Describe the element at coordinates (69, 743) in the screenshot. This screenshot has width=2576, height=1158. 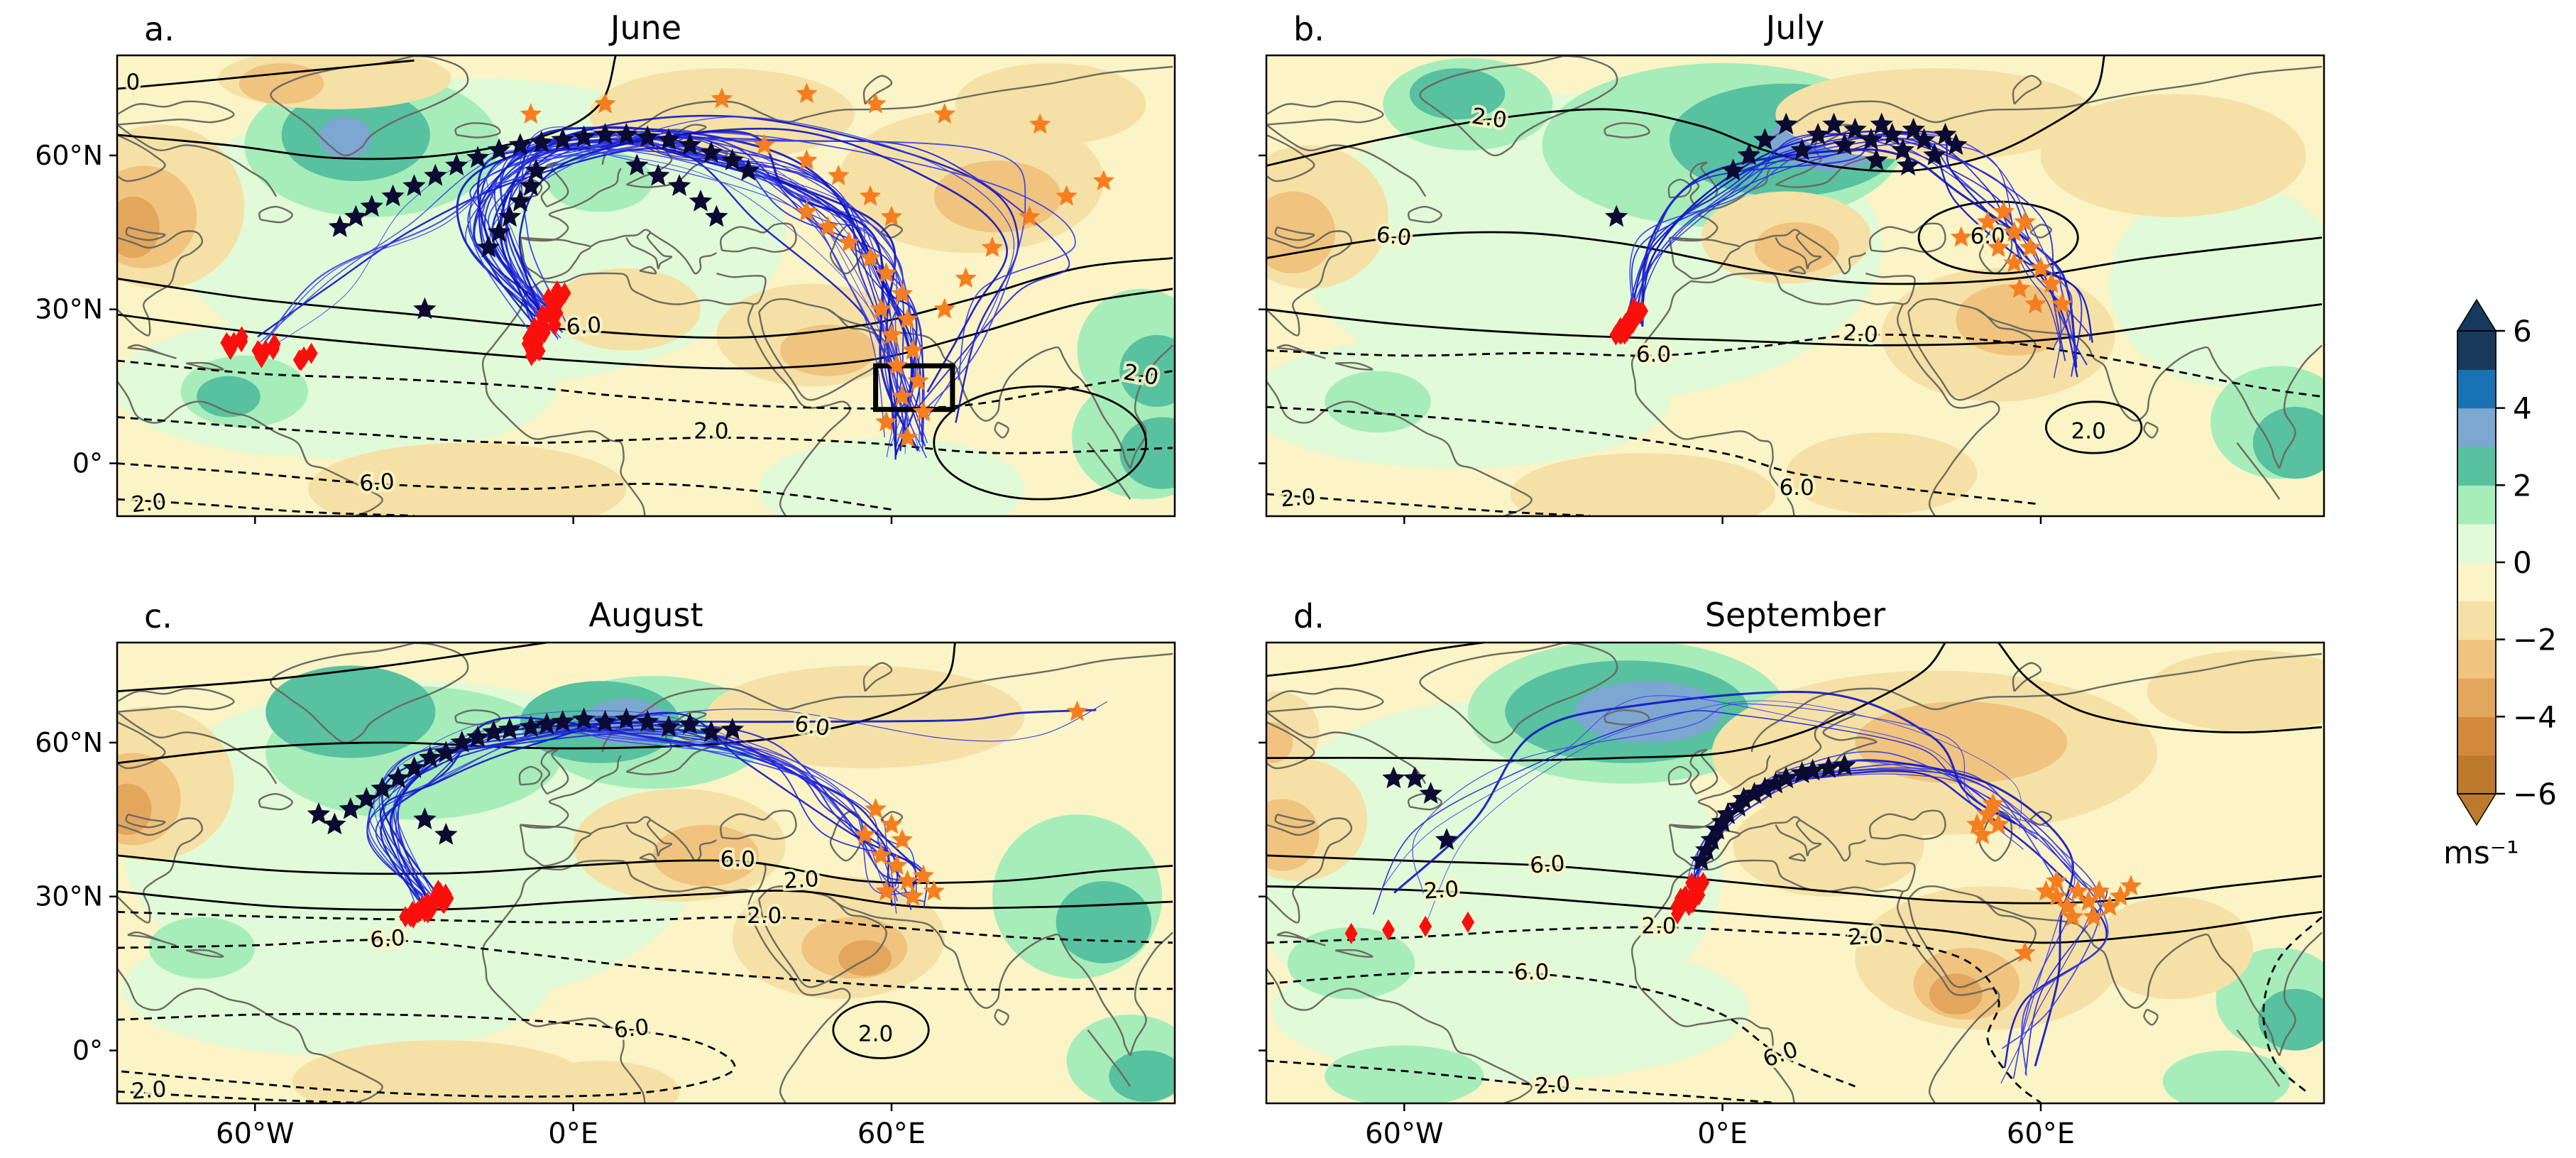
I see `svg-text: 60°N` at that location.